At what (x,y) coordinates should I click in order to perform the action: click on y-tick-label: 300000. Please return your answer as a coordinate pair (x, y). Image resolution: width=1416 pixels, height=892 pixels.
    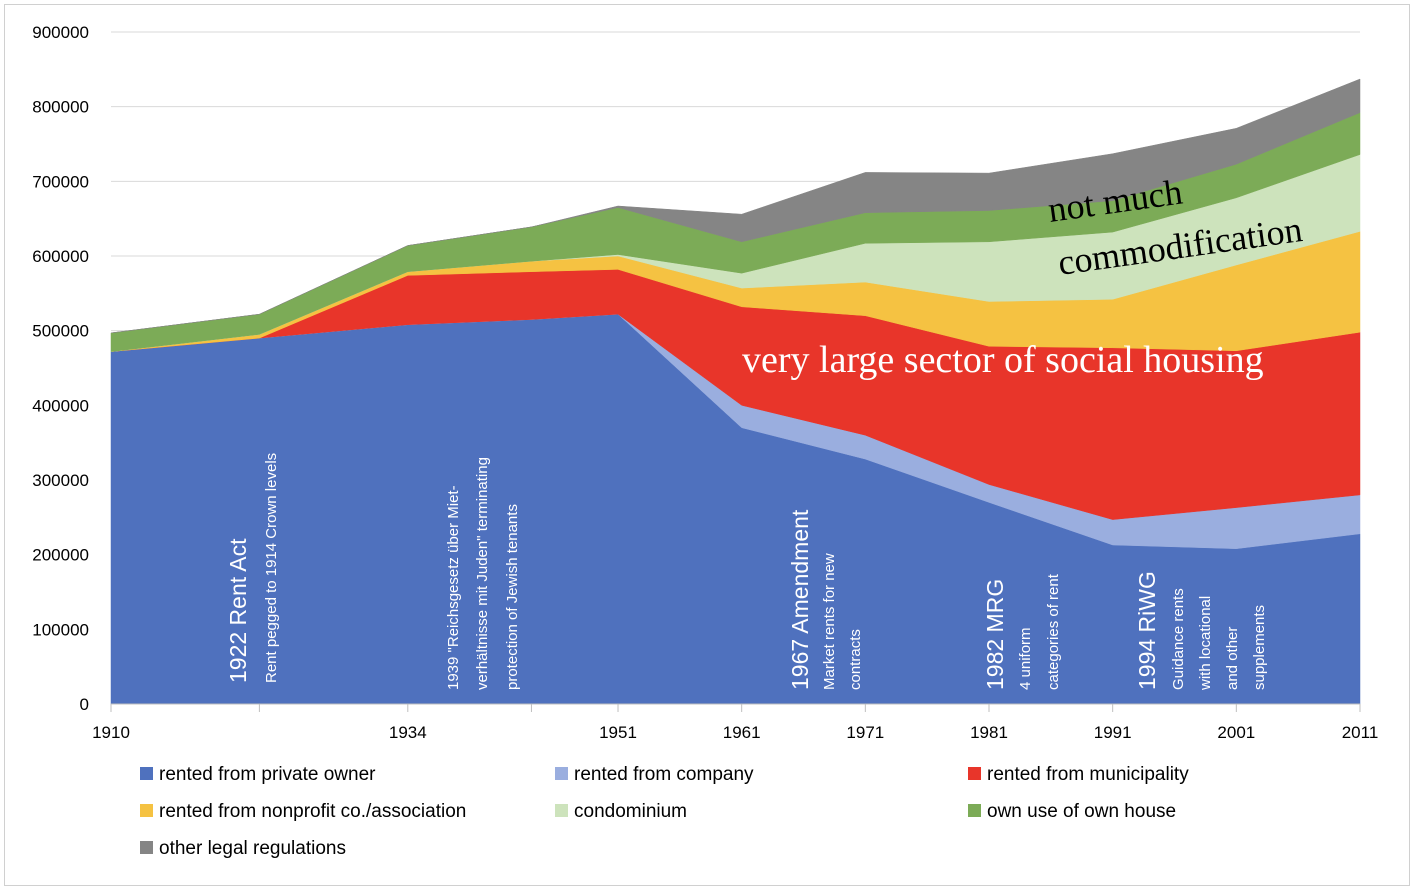
    Looking at the image, I should click on (60, 480).